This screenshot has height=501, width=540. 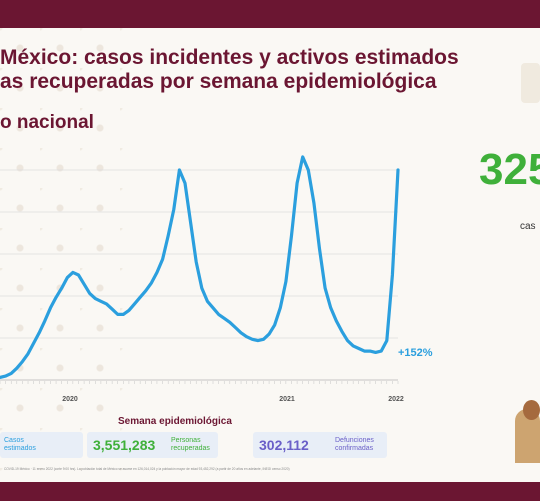 I want to click on estimated-cases-label: Casos estimados, so click(x=20, y=444).